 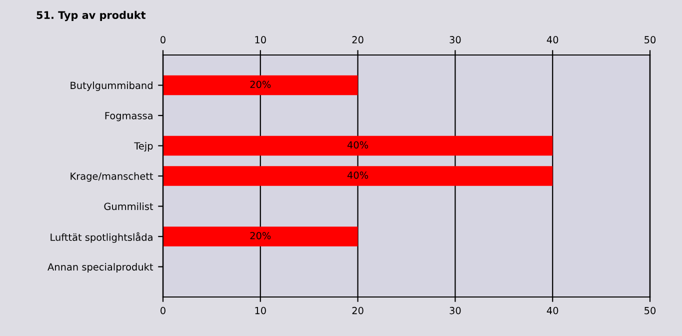 I want to click on y-tick-label: Butylgummiband, so click(x=111, y=86).